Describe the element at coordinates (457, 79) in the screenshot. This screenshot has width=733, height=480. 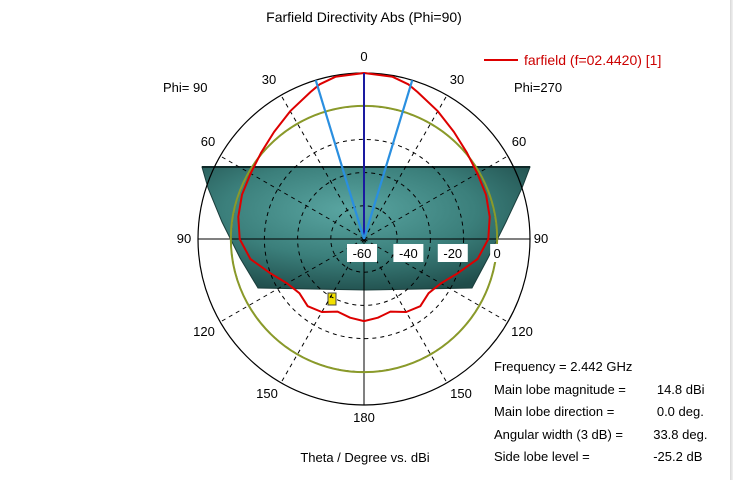
I see `angle-label-upper-right: 30` at that location.